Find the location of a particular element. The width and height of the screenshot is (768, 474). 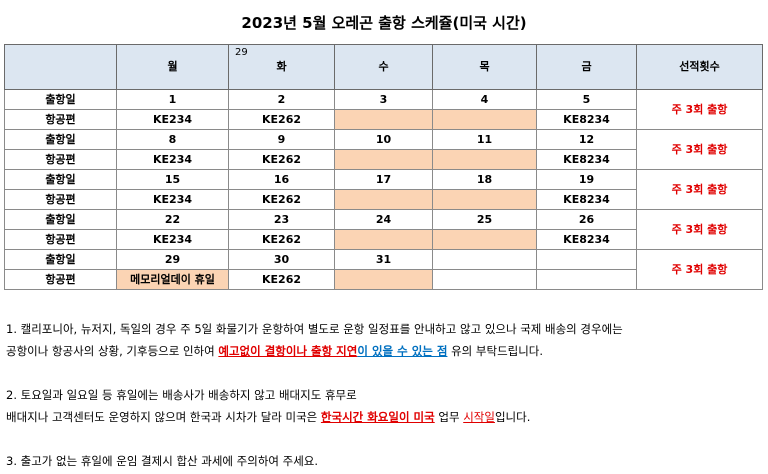

note-2-start-day: 시작일 is located at coordinates (479, 417).